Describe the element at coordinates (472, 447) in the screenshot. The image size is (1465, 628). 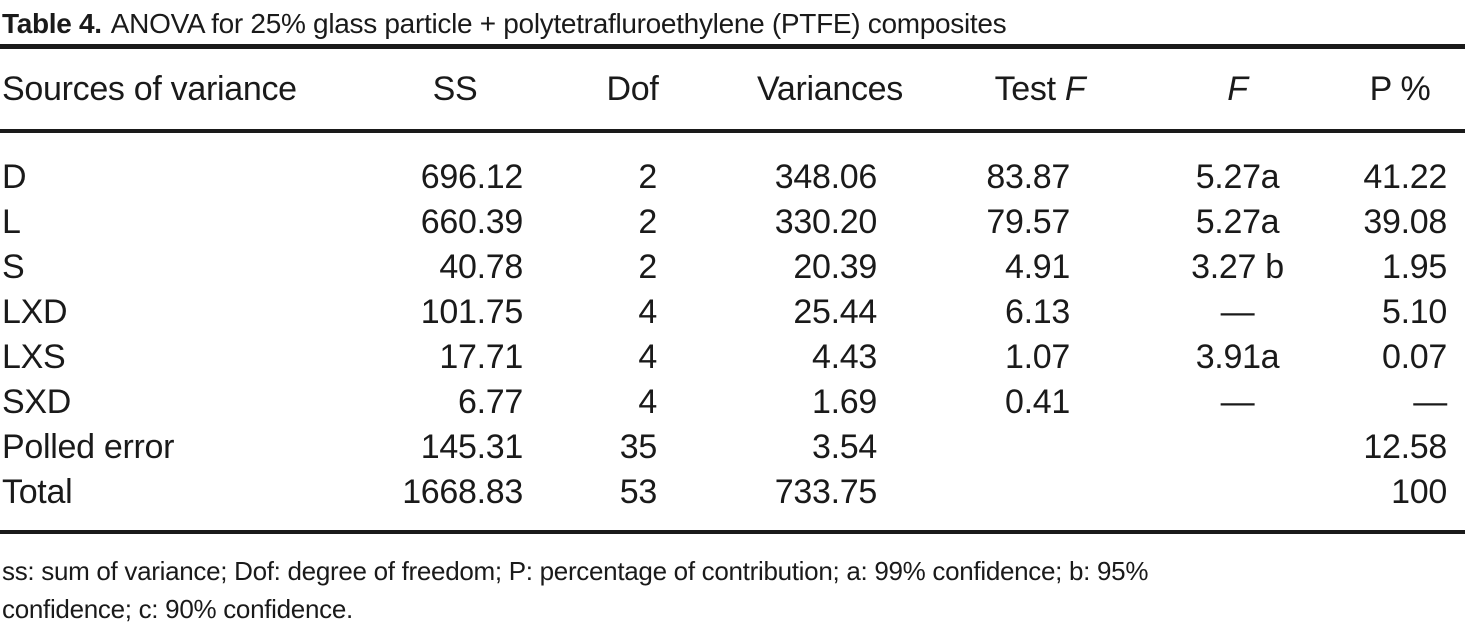
I see `cell-ss: 145.31` at that location.